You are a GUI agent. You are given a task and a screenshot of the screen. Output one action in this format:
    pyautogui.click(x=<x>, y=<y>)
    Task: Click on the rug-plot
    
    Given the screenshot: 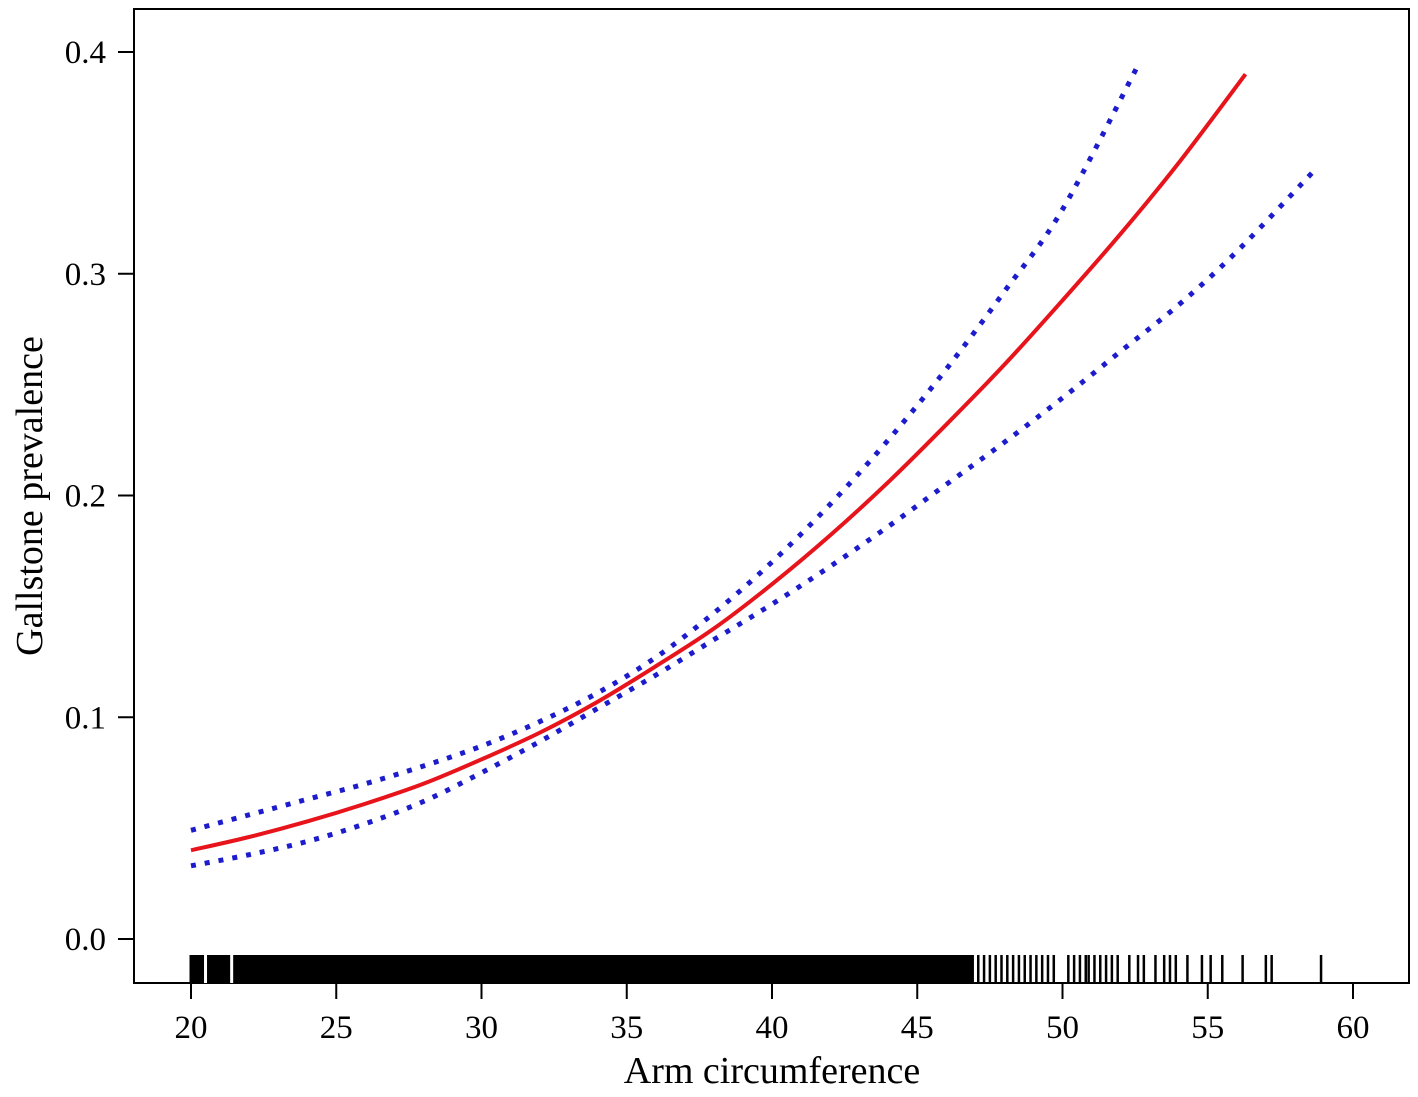 What is the action you would take?
    pyautogui.click(x=756, y=969)
    